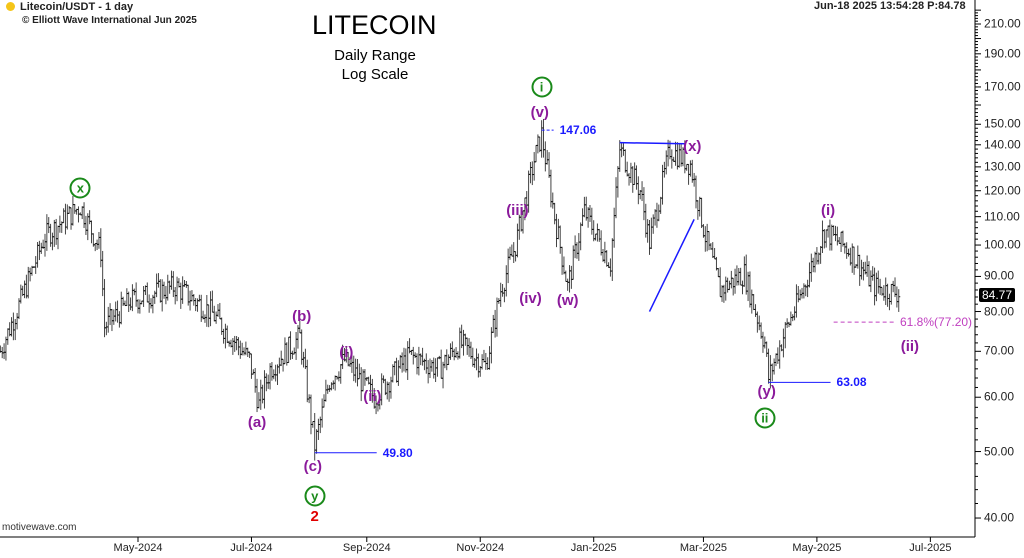 This screenshot has width=1024, height=558. Describe the element at coordinates (817, 548) in the screenshot. I see `x-tick-label: May-2025` at that location.